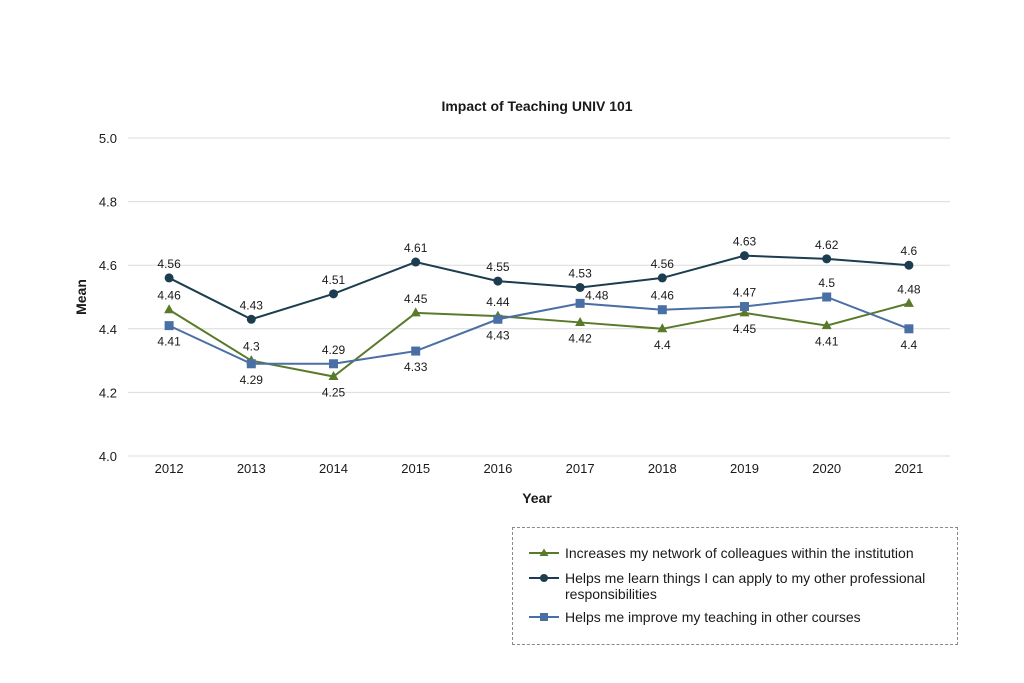  I want to click on data-label: 4.42, so click(580, 338).